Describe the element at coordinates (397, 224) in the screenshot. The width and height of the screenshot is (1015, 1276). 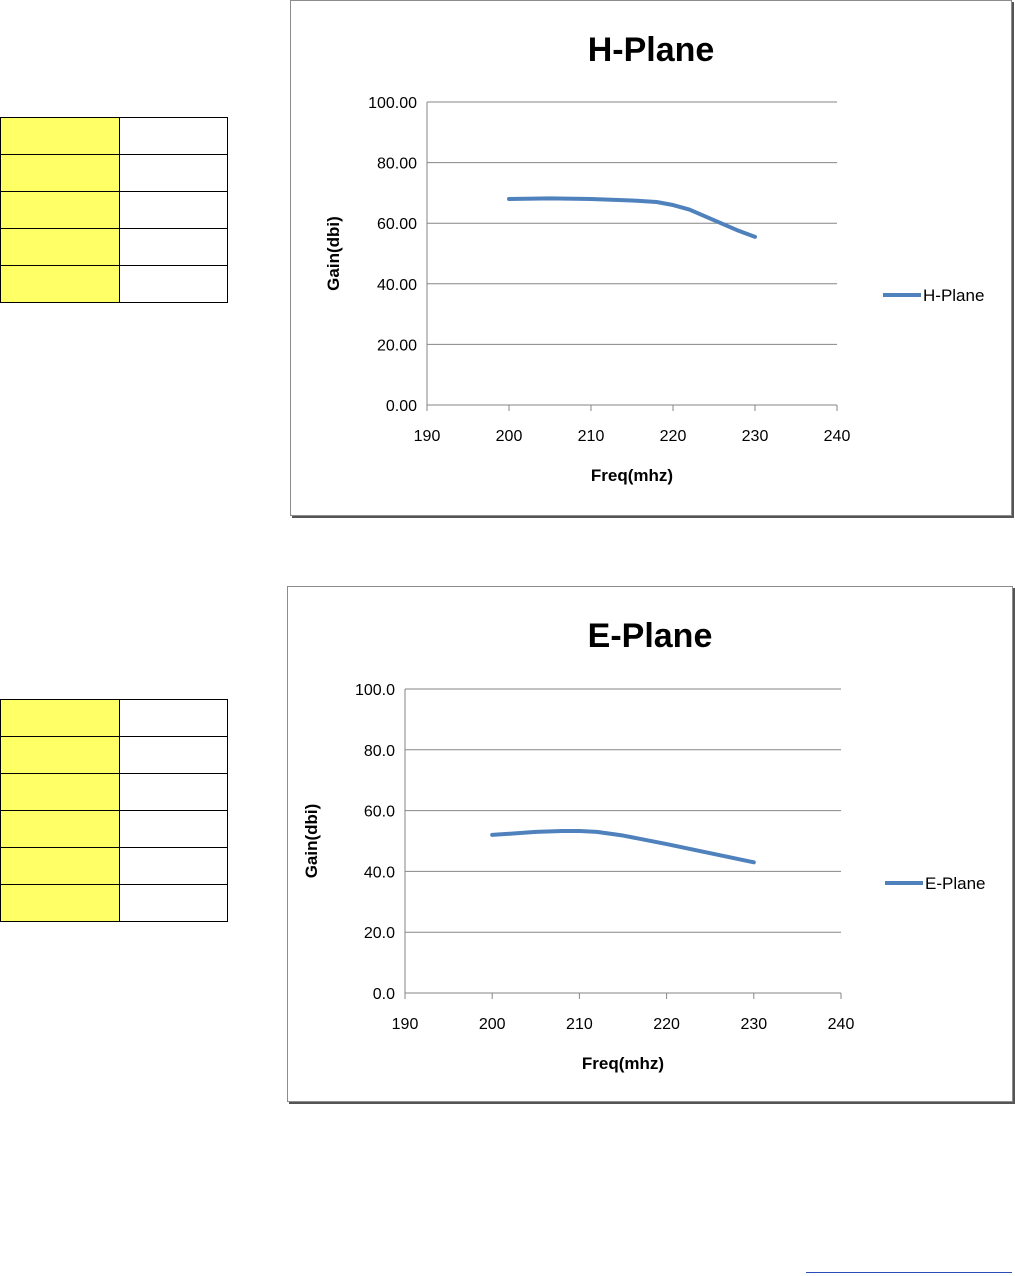
I see `y-tick-label: 60.00` at that location.